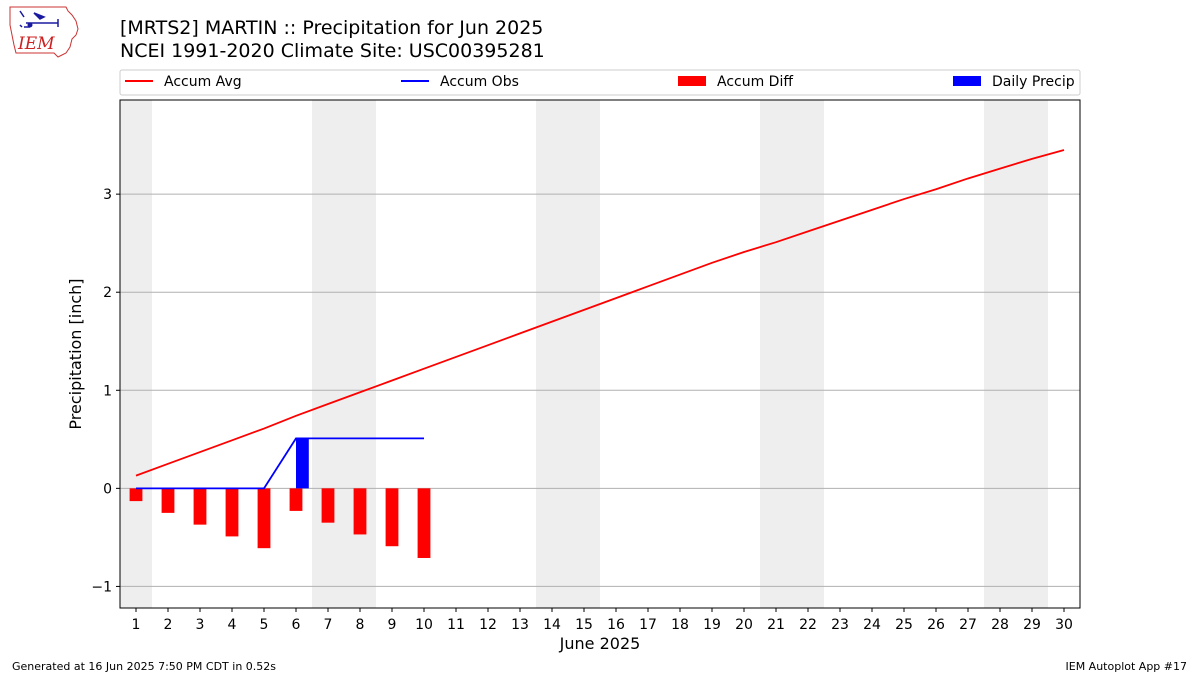 The height and width of the screenshot is (675, 1200). I want to click on x-tick-label: 3, so click(200, 625).